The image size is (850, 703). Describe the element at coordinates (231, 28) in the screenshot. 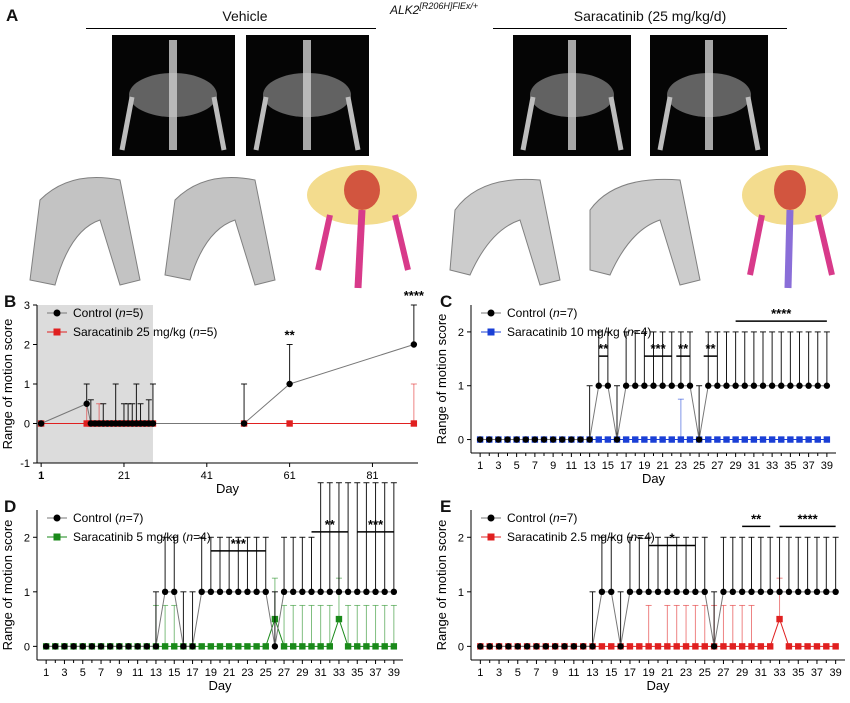

I see `vehicle-group-rule` at that location.